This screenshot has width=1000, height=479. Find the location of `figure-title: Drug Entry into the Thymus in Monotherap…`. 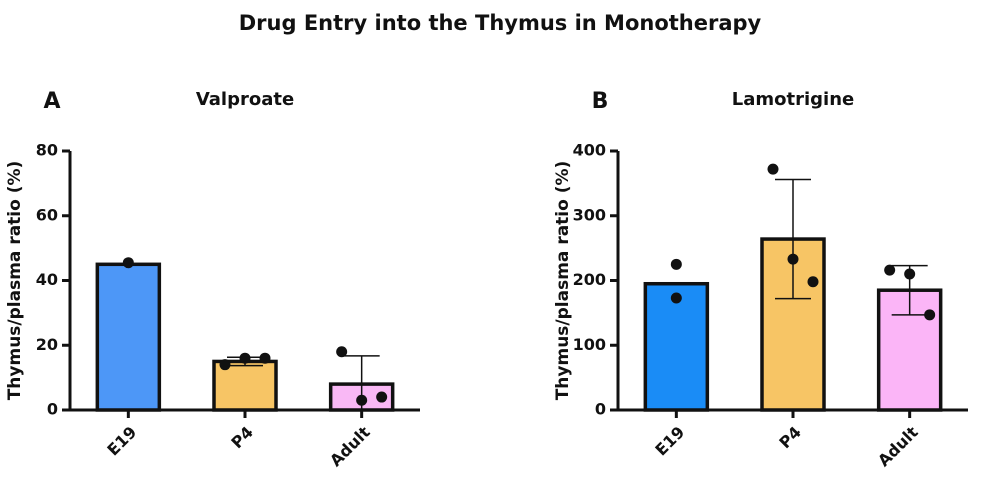

figure-title: Drug Entry into the Thymus in Monotherap… is located at coordinates (500, 23).